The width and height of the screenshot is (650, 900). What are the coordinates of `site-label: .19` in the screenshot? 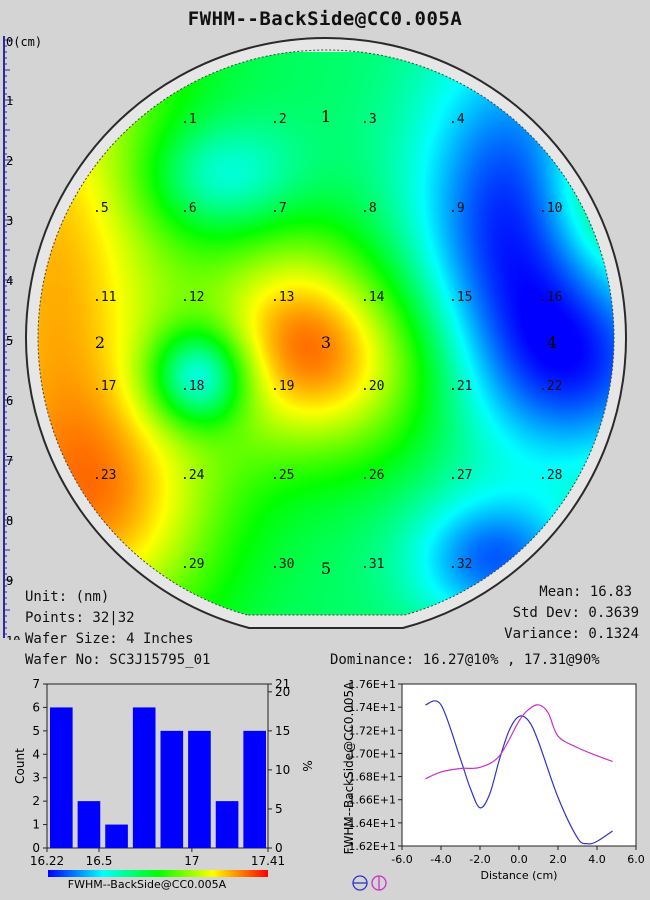 It's located at (282, 386).